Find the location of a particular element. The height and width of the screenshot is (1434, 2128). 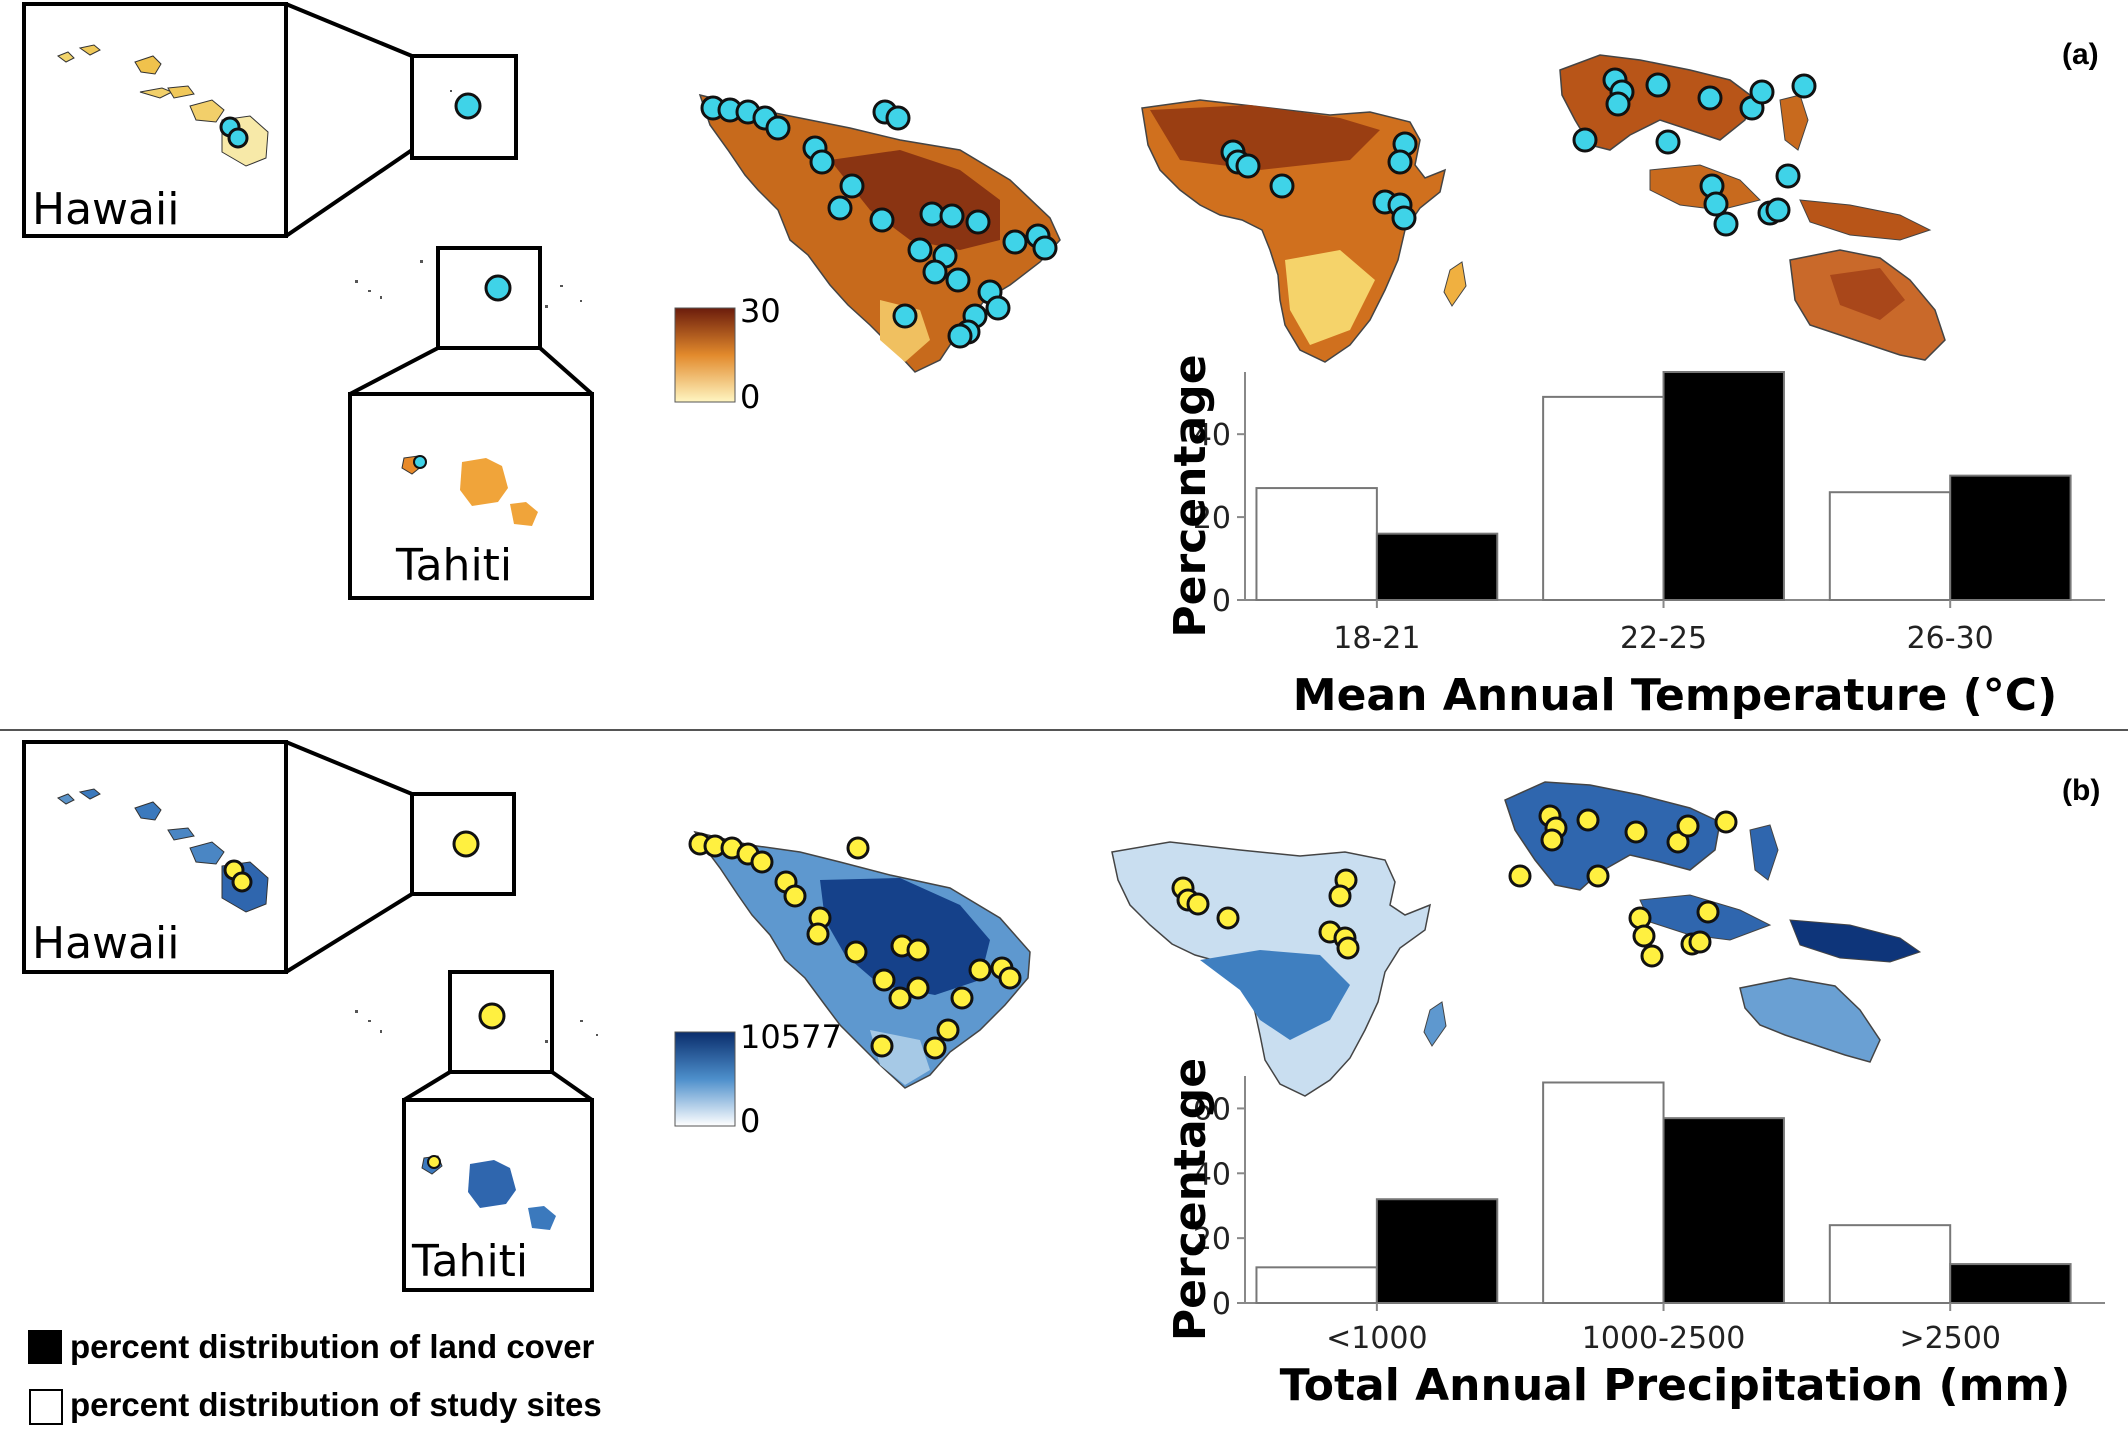

x-tick-label: 22-25 is located at coordinates (1663, 638).